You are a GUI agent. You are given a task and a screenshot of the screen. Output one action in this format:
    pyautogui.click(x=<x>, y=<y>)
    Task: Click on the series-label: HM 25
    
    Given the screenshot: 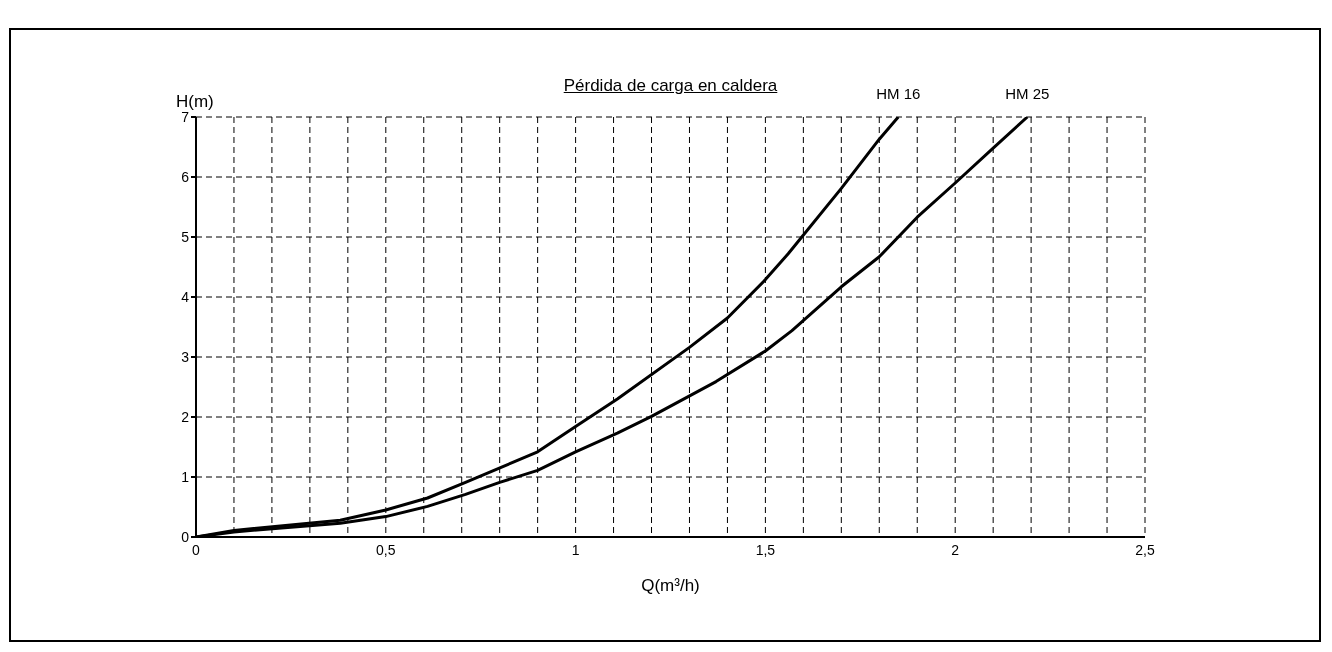 What is the action you would take?
    pyautogui.click(x=1027, y=93)
    